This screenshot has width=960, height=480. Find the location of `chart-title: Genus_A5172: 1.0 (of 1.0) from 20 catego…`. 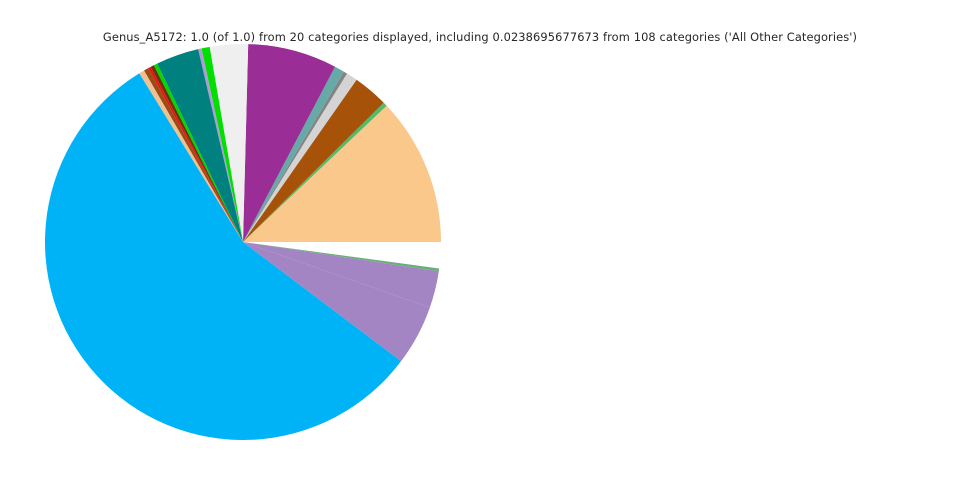

chart-title: Genus_A5172: 1.0 (of 1.0) from 20 catego… is located at coordinates (480, 37).